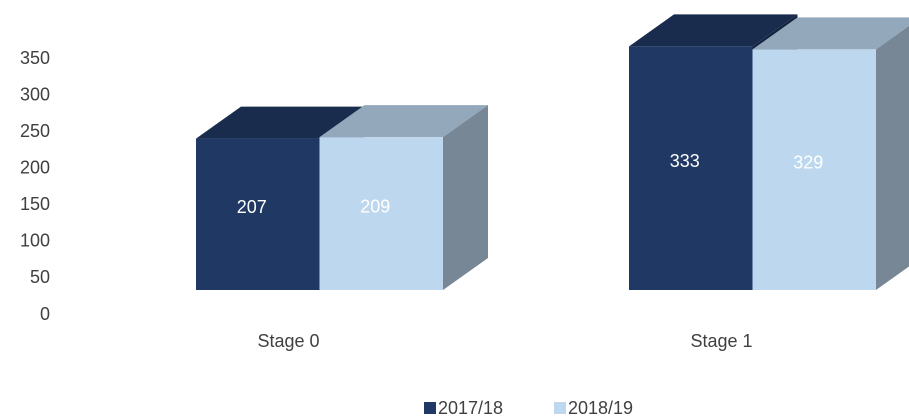  What do you see at coordinates (808, 162) in the screenshot?
I see `value-label: 329` at bounding box center [808, 162].